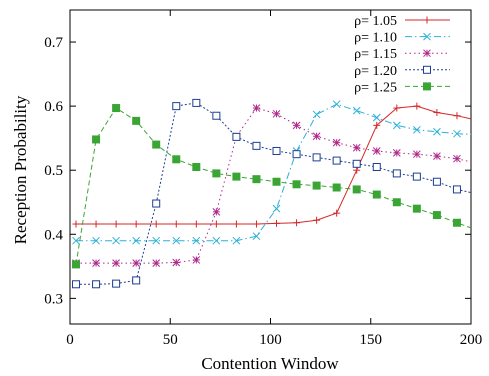  What do you see at coordinates (402, 54) in the screenshot?
I see `legend: ρ= 1.05 ρ= 1.10ρ= 1.15 ρ= 1.20ρ= 1.25` at bounding box center [402, 54].